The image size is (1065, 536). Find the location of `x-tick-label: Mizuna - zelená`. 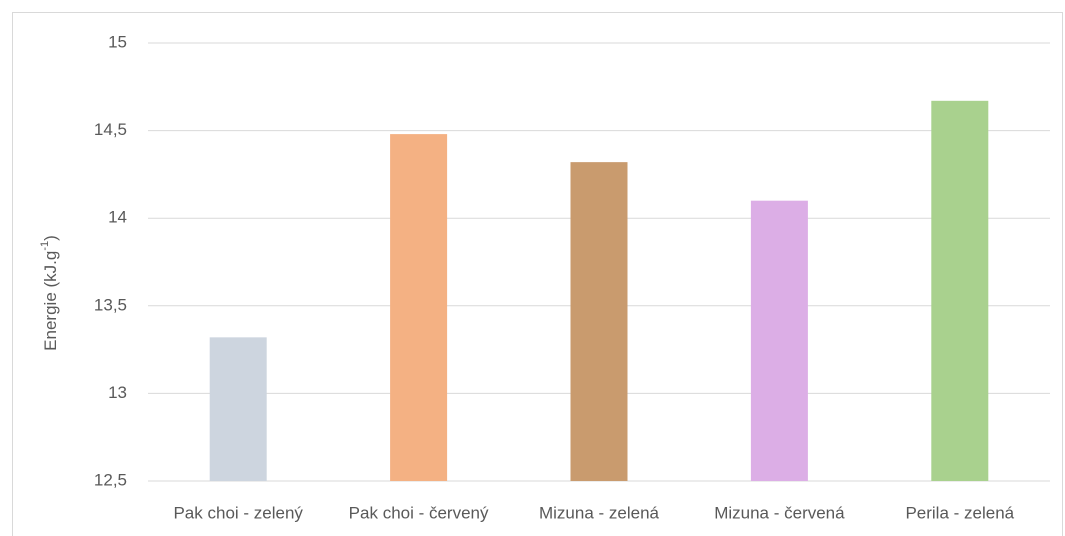

x-tick-label: Mizuna - zelená is located at coordinates (599, 512).